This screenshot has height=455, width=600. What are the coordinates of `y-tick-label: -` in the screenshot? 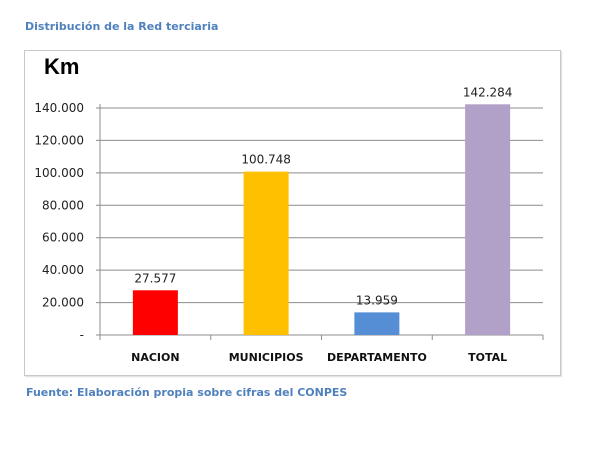 It's located at (82, 335).